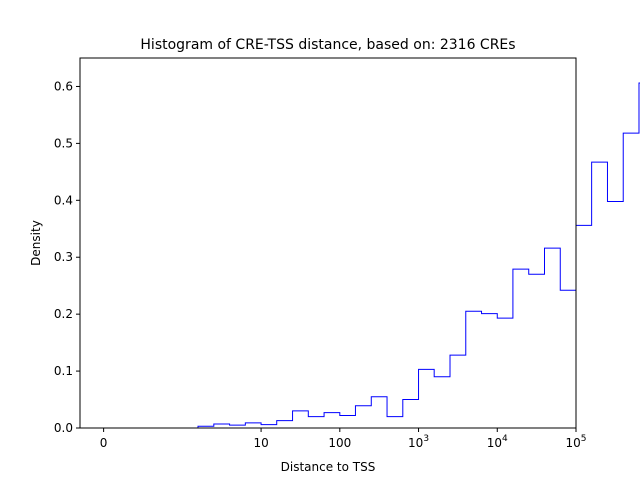 The height and width of the screenshot is (480, 640). I want to click on x-axis: 010100103104105106, so click(343, 439).